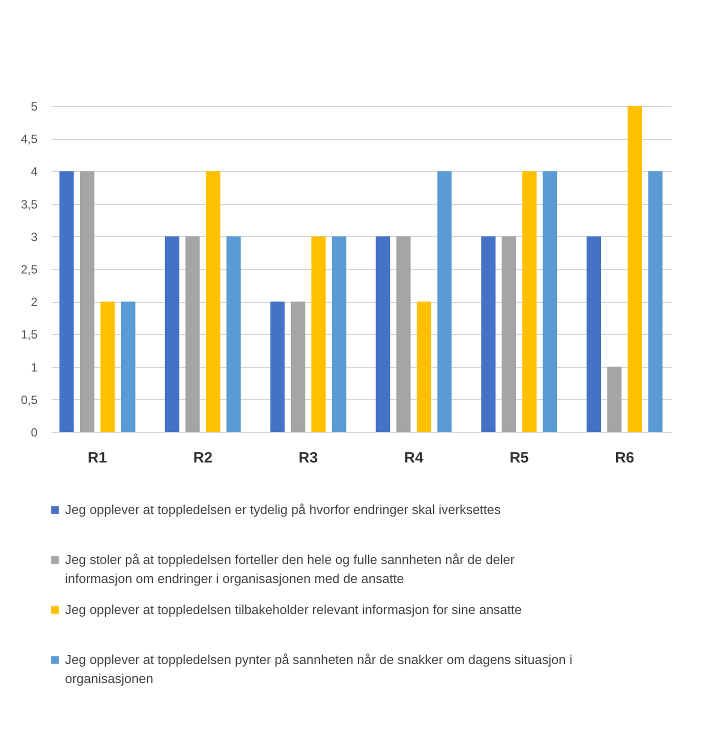 This screenshot has height=751, width=722. I want to click on y-tick-label: 3, so click(34, 237).